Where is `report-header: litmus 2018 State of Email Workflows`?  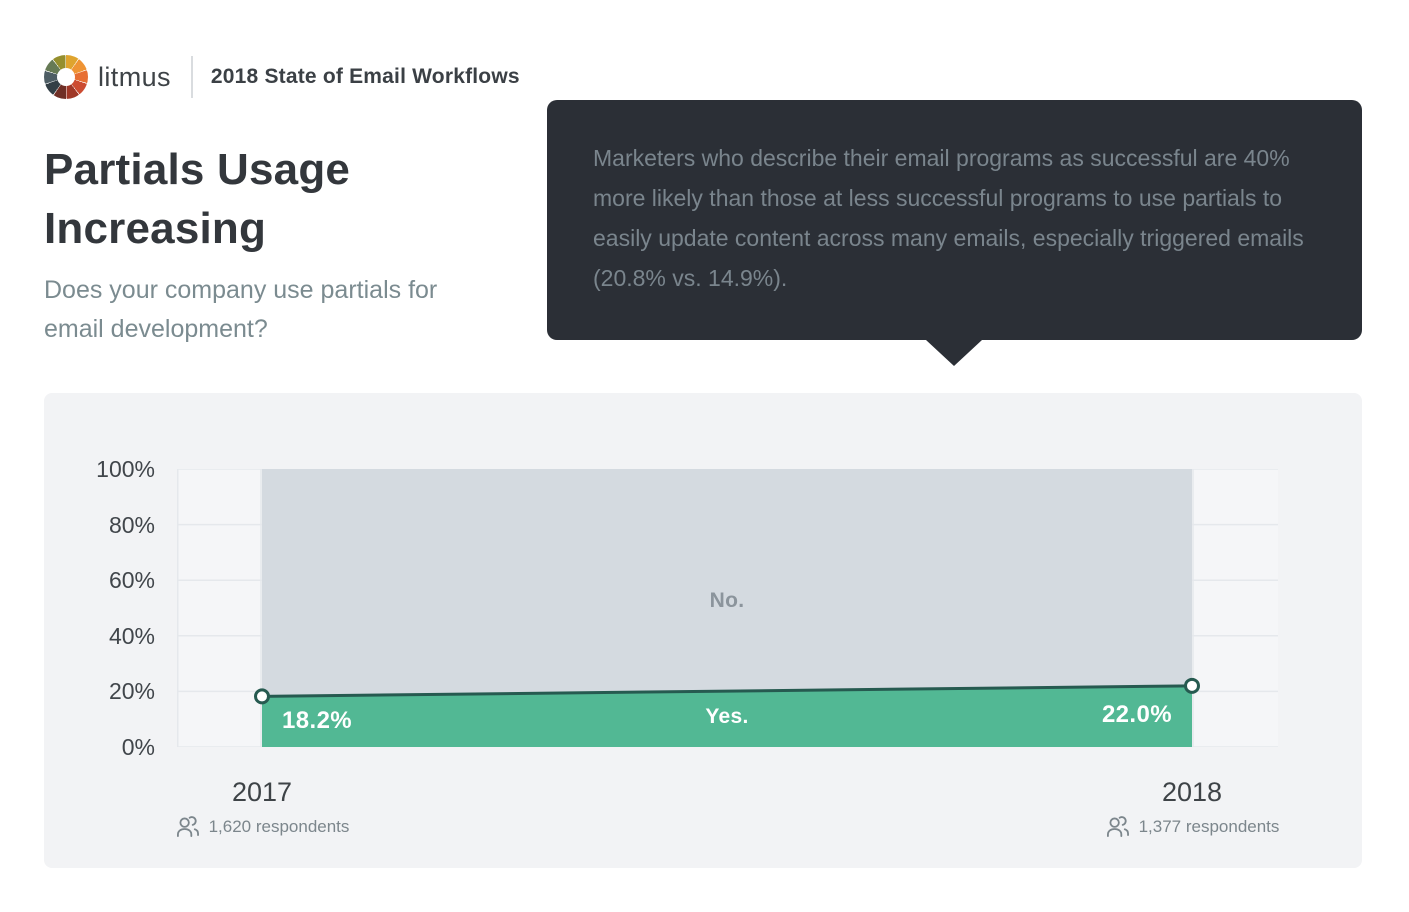 report-header: litmus 2018 State of Email Workflows is located at coordinates (282, 77).